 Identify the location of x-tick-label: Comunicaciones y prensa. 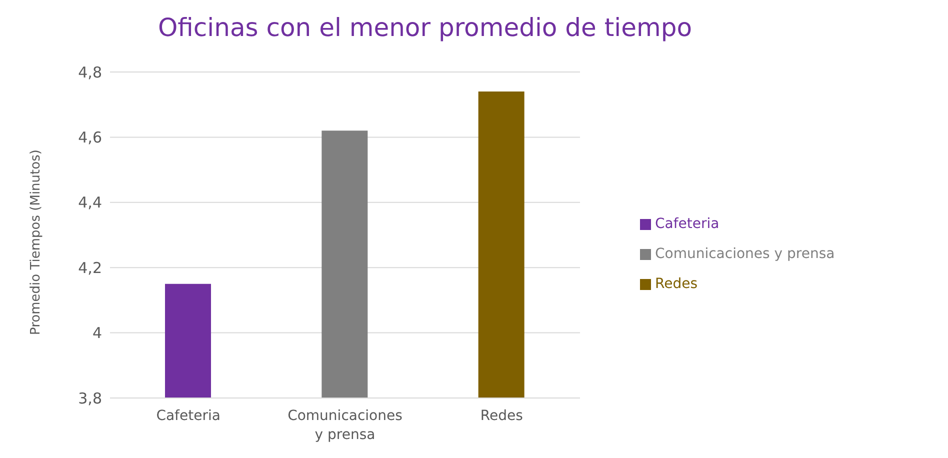
(345, 425).